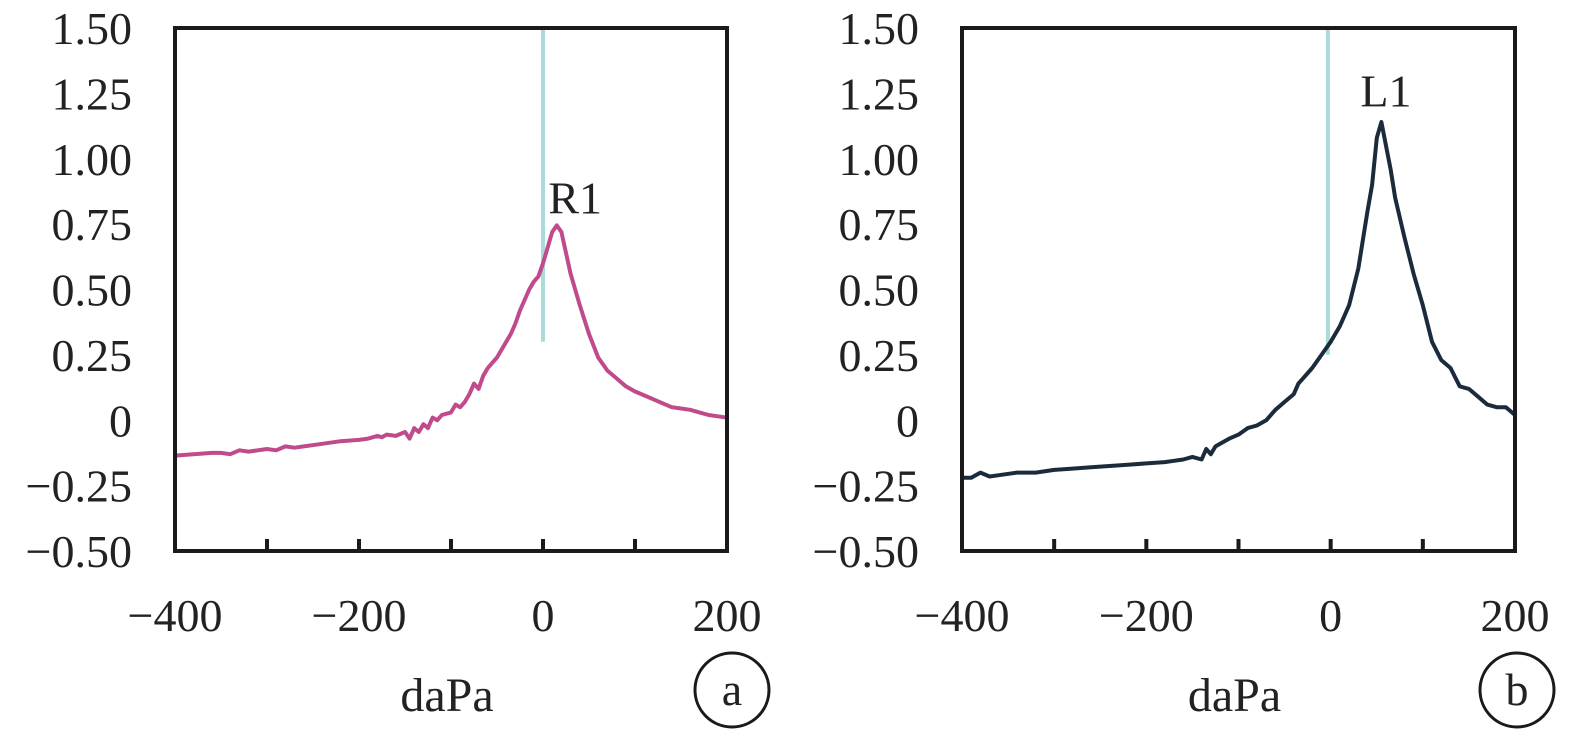  I want to click on peak-annotation: R1, so click(575, 198).